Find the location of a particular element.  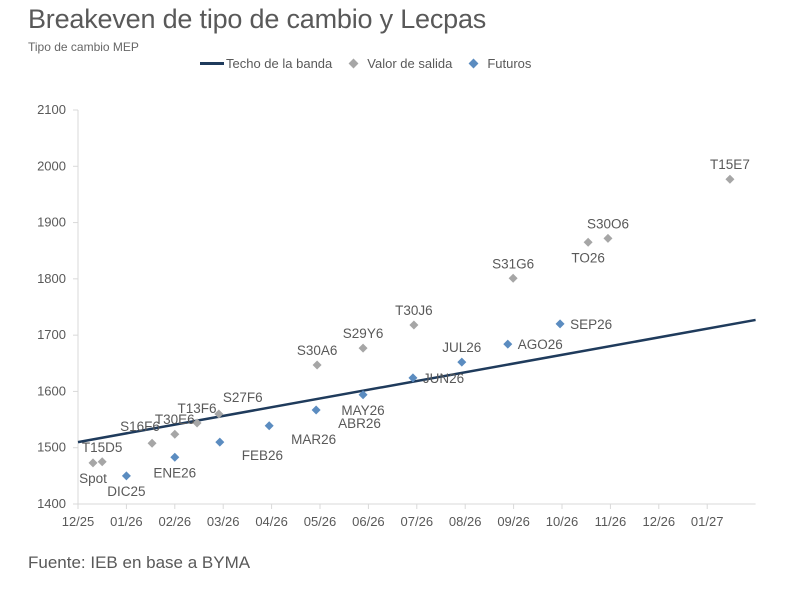

x-tick-label: 08/26 is located at coordinates (465, 521).